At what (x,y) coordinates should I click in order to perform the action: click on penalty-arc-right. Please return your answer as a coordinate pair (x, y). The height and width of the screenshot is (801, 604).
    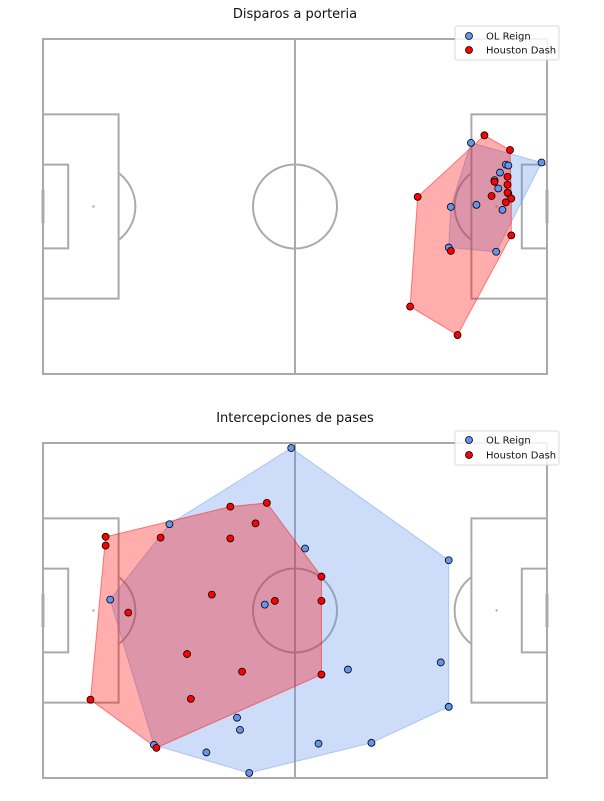
    Looking at the image, I should click on (462, 610).